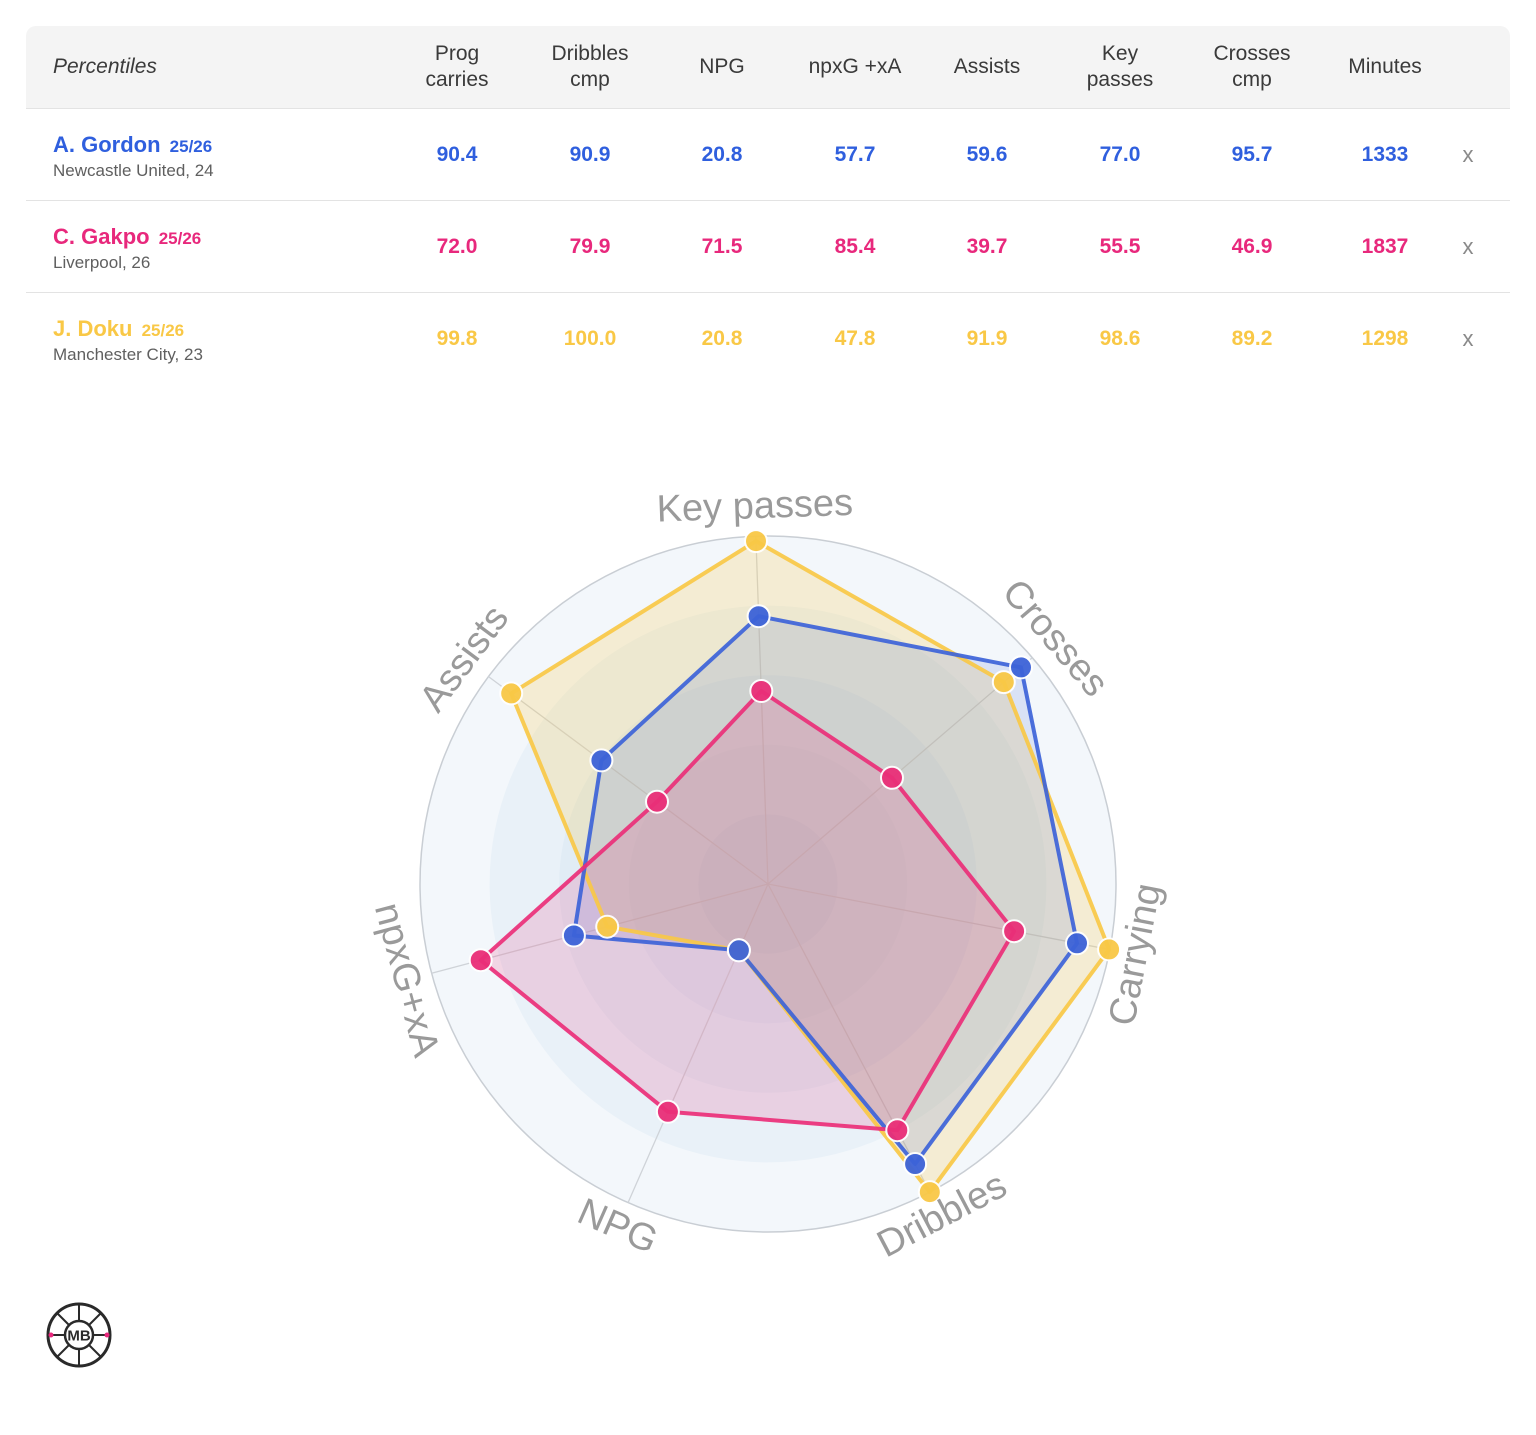 The height and width of the screenshot is (1435, 1536). Describe the element at coordinates (855, 66) in the screenshot. I see `header-npxg-xa: npxG +xA` at that location.